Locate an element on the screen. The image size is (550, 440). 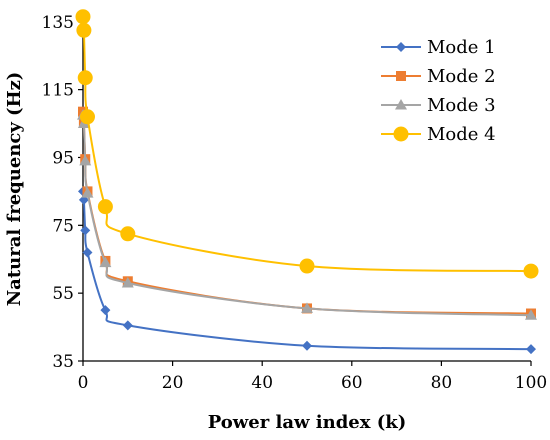
x-tick-label: 20 is located at coordinates (173, 383).